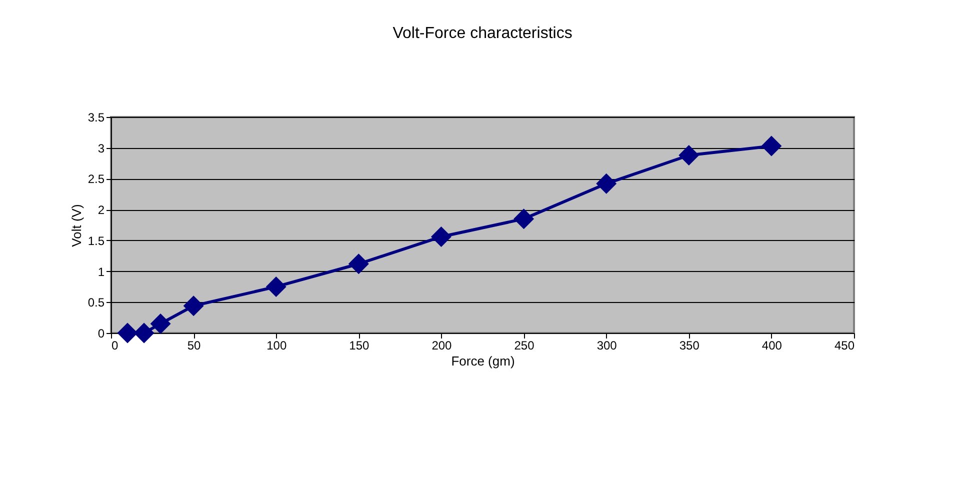 This screenshot has width=965, height=485. Describe the element at coordinates (76, 225) in the screenshot. I see `y-axis-title: Volt (V)` at that location.